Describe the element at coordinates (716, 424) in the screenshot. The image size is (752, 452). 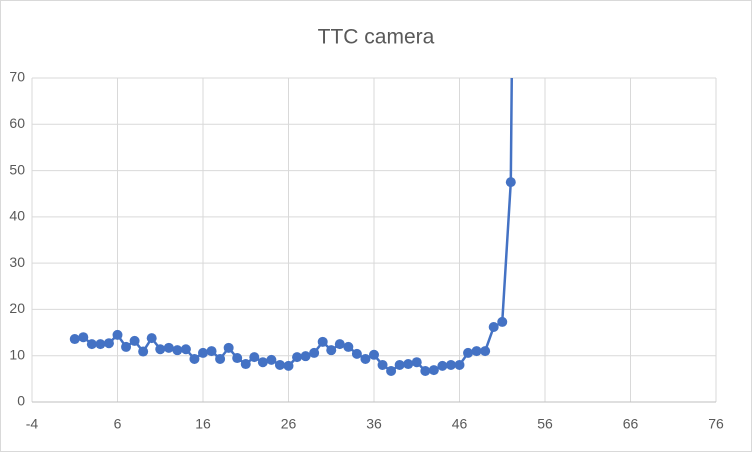
I see `x-tick-label: 76` at that location.